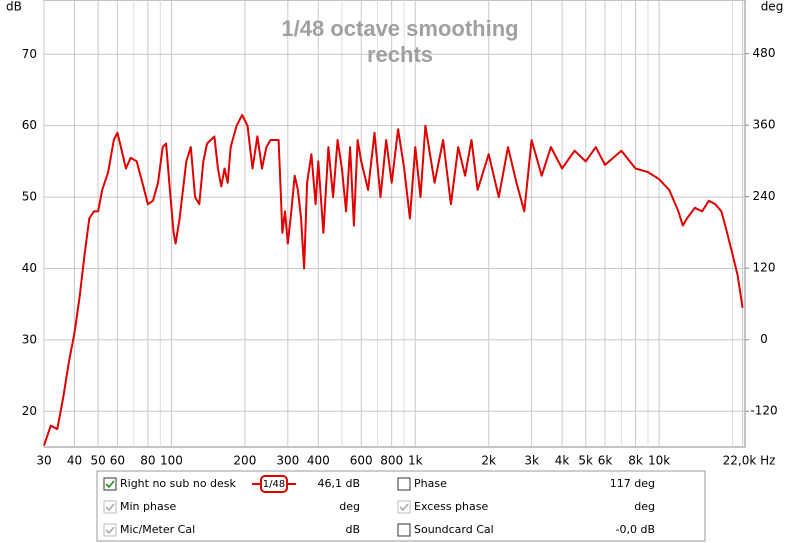  What do you see at coordinates (29, 268) in the screenshot?
I see `y-tick-label: 40` at bounding box center [29, 268].